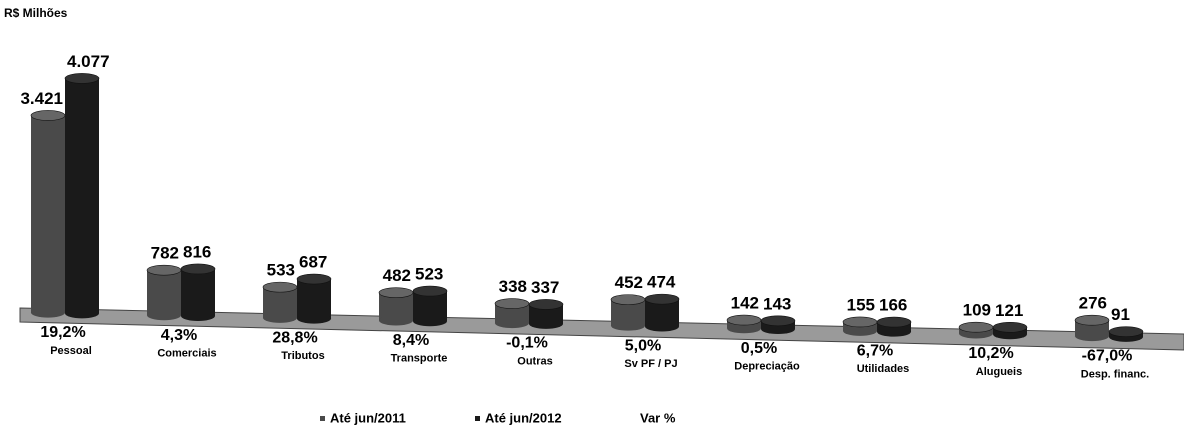  Describe the element at coordinates (883, 369) in the screenshot. I see `x-tick-label: Utilidades` at that location.